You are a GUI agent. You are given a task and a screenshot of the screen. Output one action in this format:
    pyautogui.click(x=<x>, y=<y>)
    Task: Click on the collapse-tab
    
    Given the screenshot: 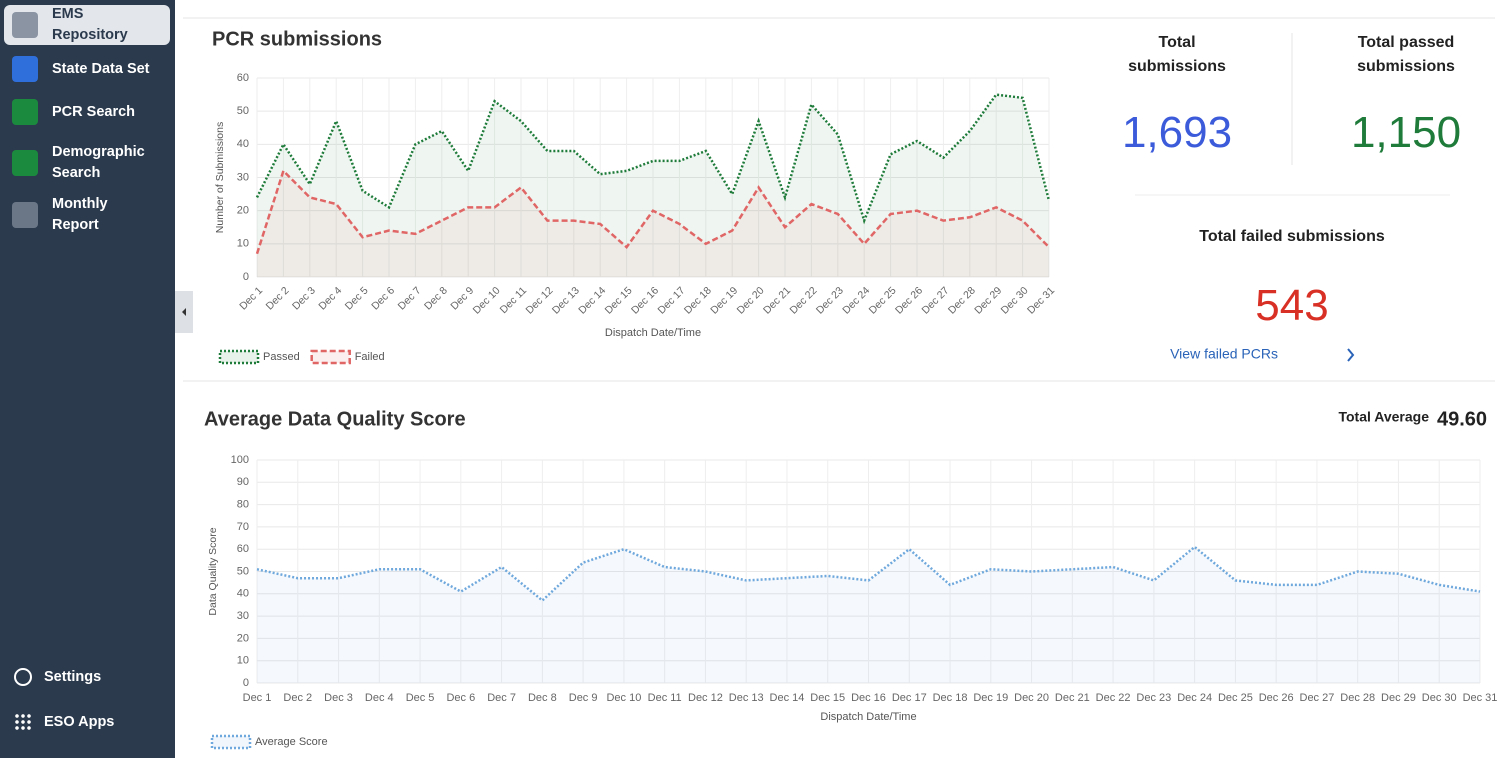 What is the action you would take?
    pyautogui.click(x=184, y=312)
    